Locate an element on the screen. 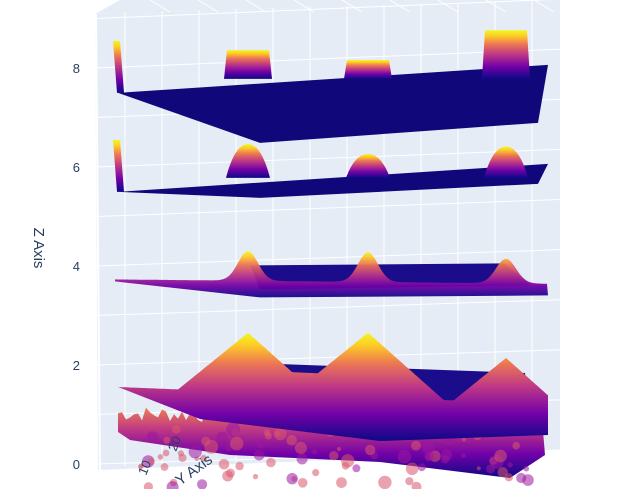 Image resolution: width=633 pixels, height=489 pixels. z-axis-line is located at coordinates (98, 242).